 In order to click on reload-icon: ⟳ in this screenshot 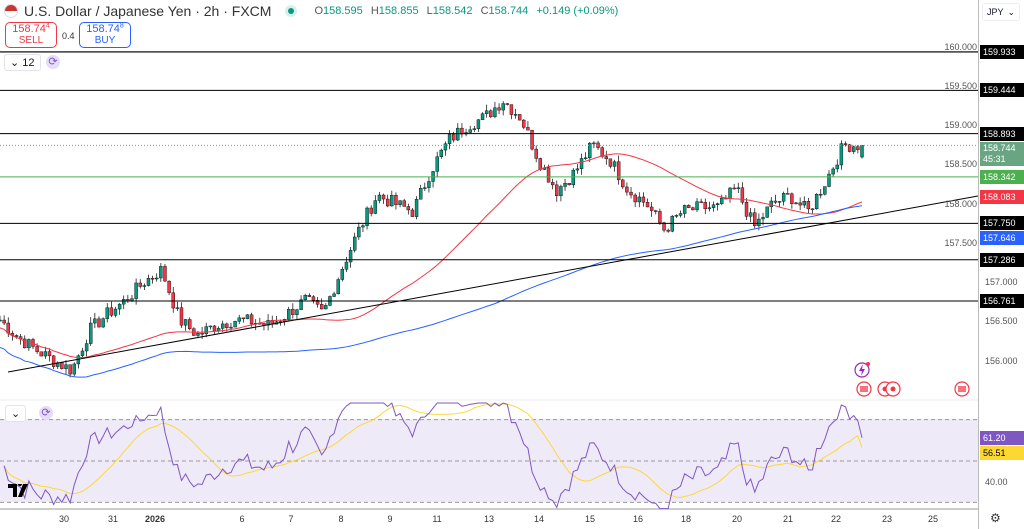, I will do `click(53, 62)`.